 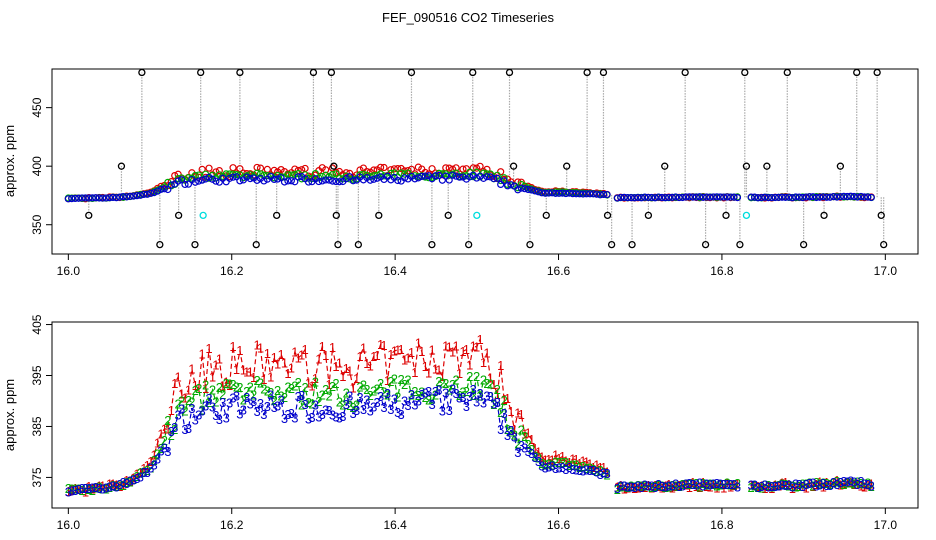 What do you see at coordinates (886, 525) in the screenshot?
I see `bottom-x-tick-label: 17.0` at bounding box center [886, 525].